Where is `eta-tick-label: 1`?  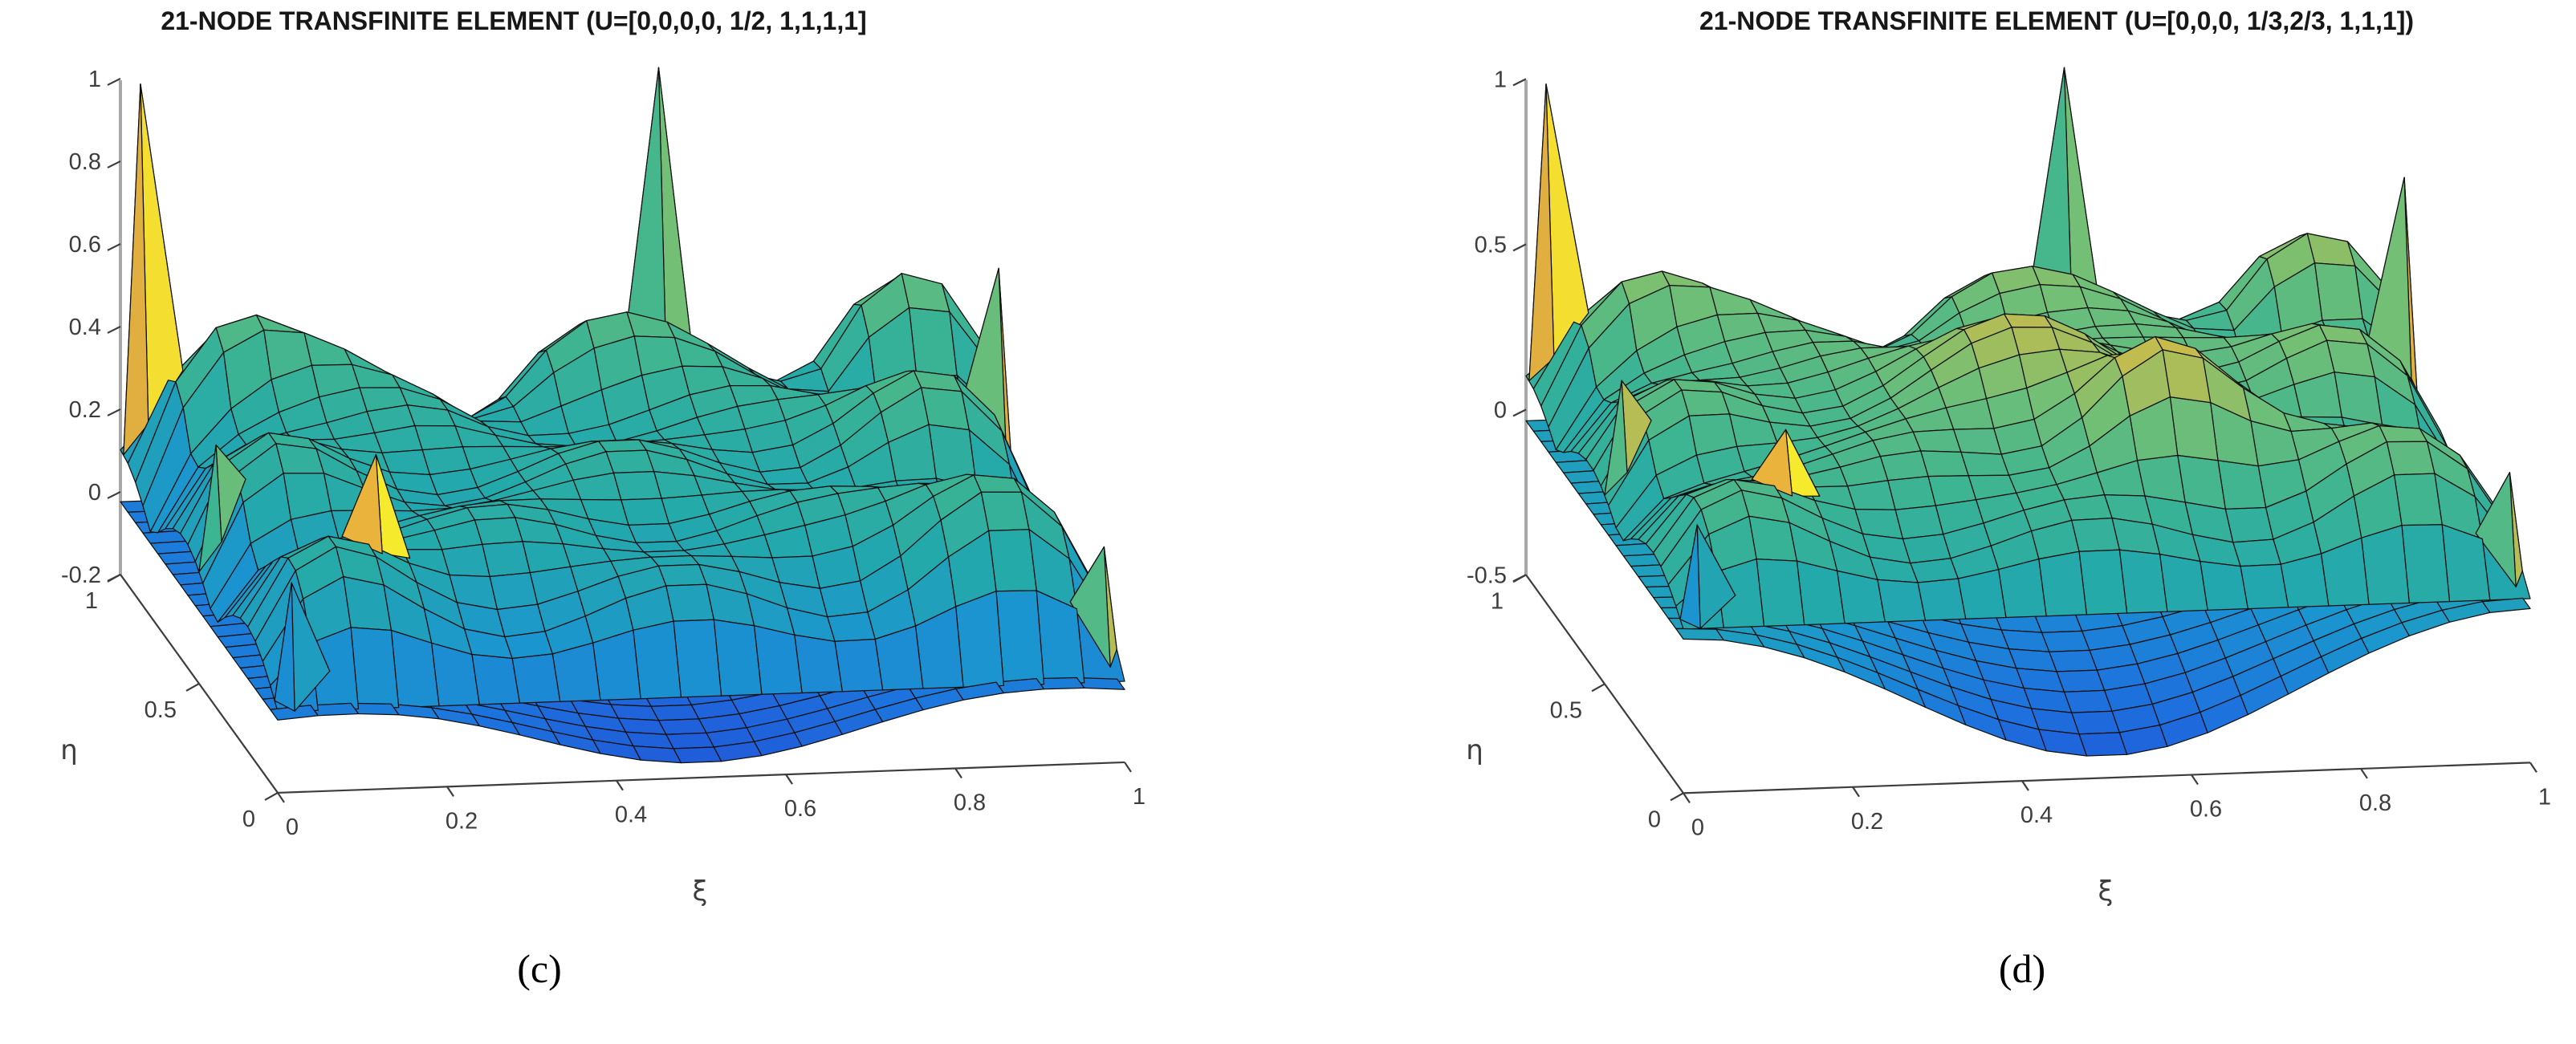 eta-tick-label: 1 is located at coordinates (91, 601).